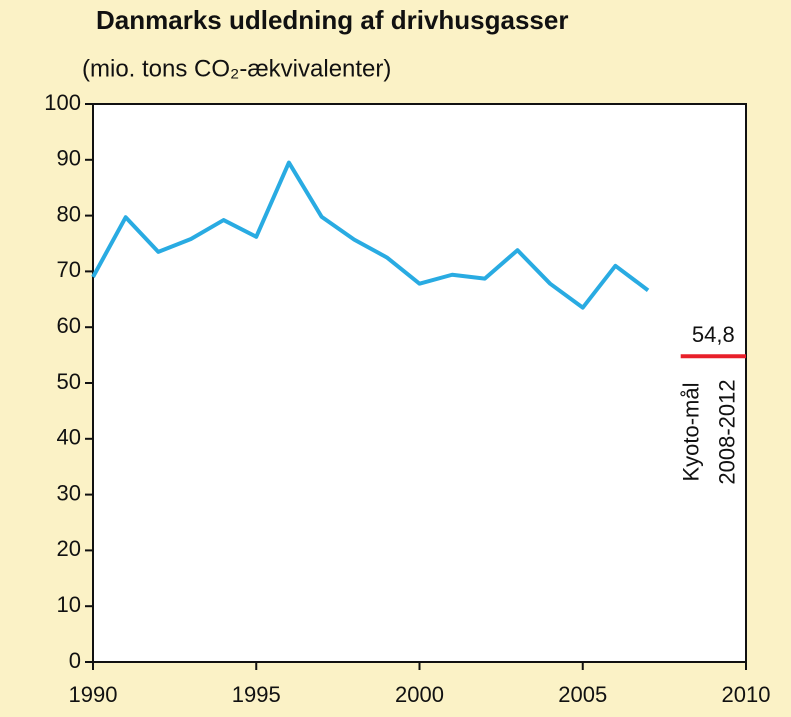 This screenshot has height=717, width=791. What do you see at coordinates (62, 102) in the screenshot?
I see `y-tick-label: 100` at bounding box center [62, 102].